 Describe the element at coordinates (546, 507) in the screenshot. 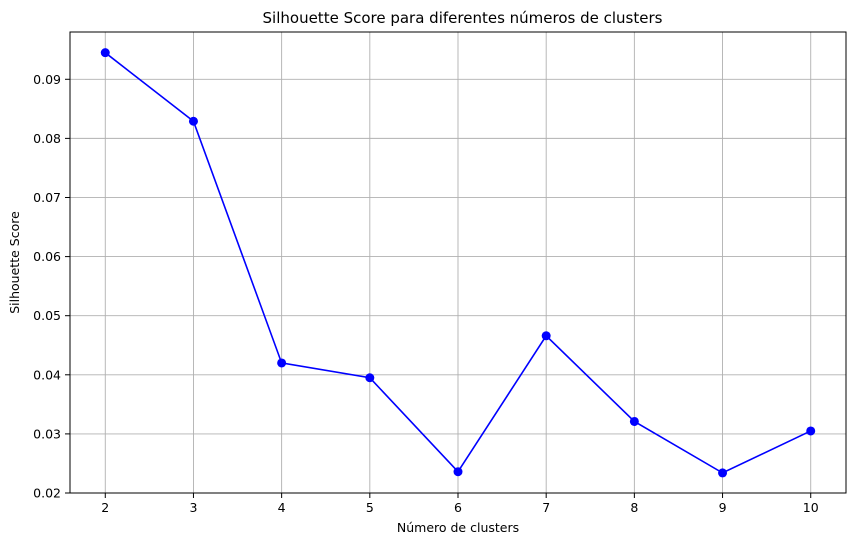

I see `x-tick-label: 7` at that location.